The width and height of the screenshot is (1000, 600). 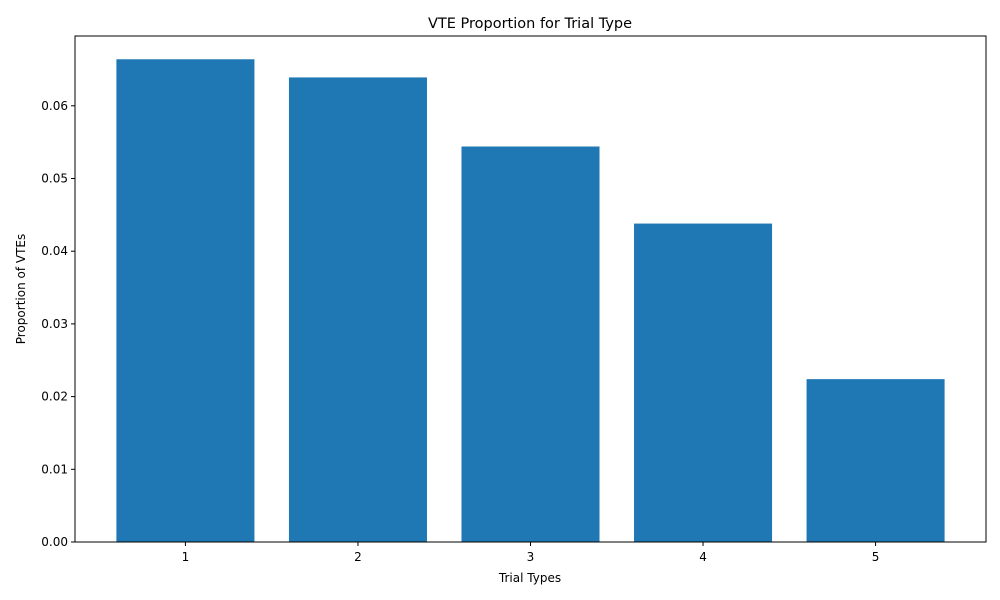 I want to click on x-tick-label: 5, so click(x=876, y=557).